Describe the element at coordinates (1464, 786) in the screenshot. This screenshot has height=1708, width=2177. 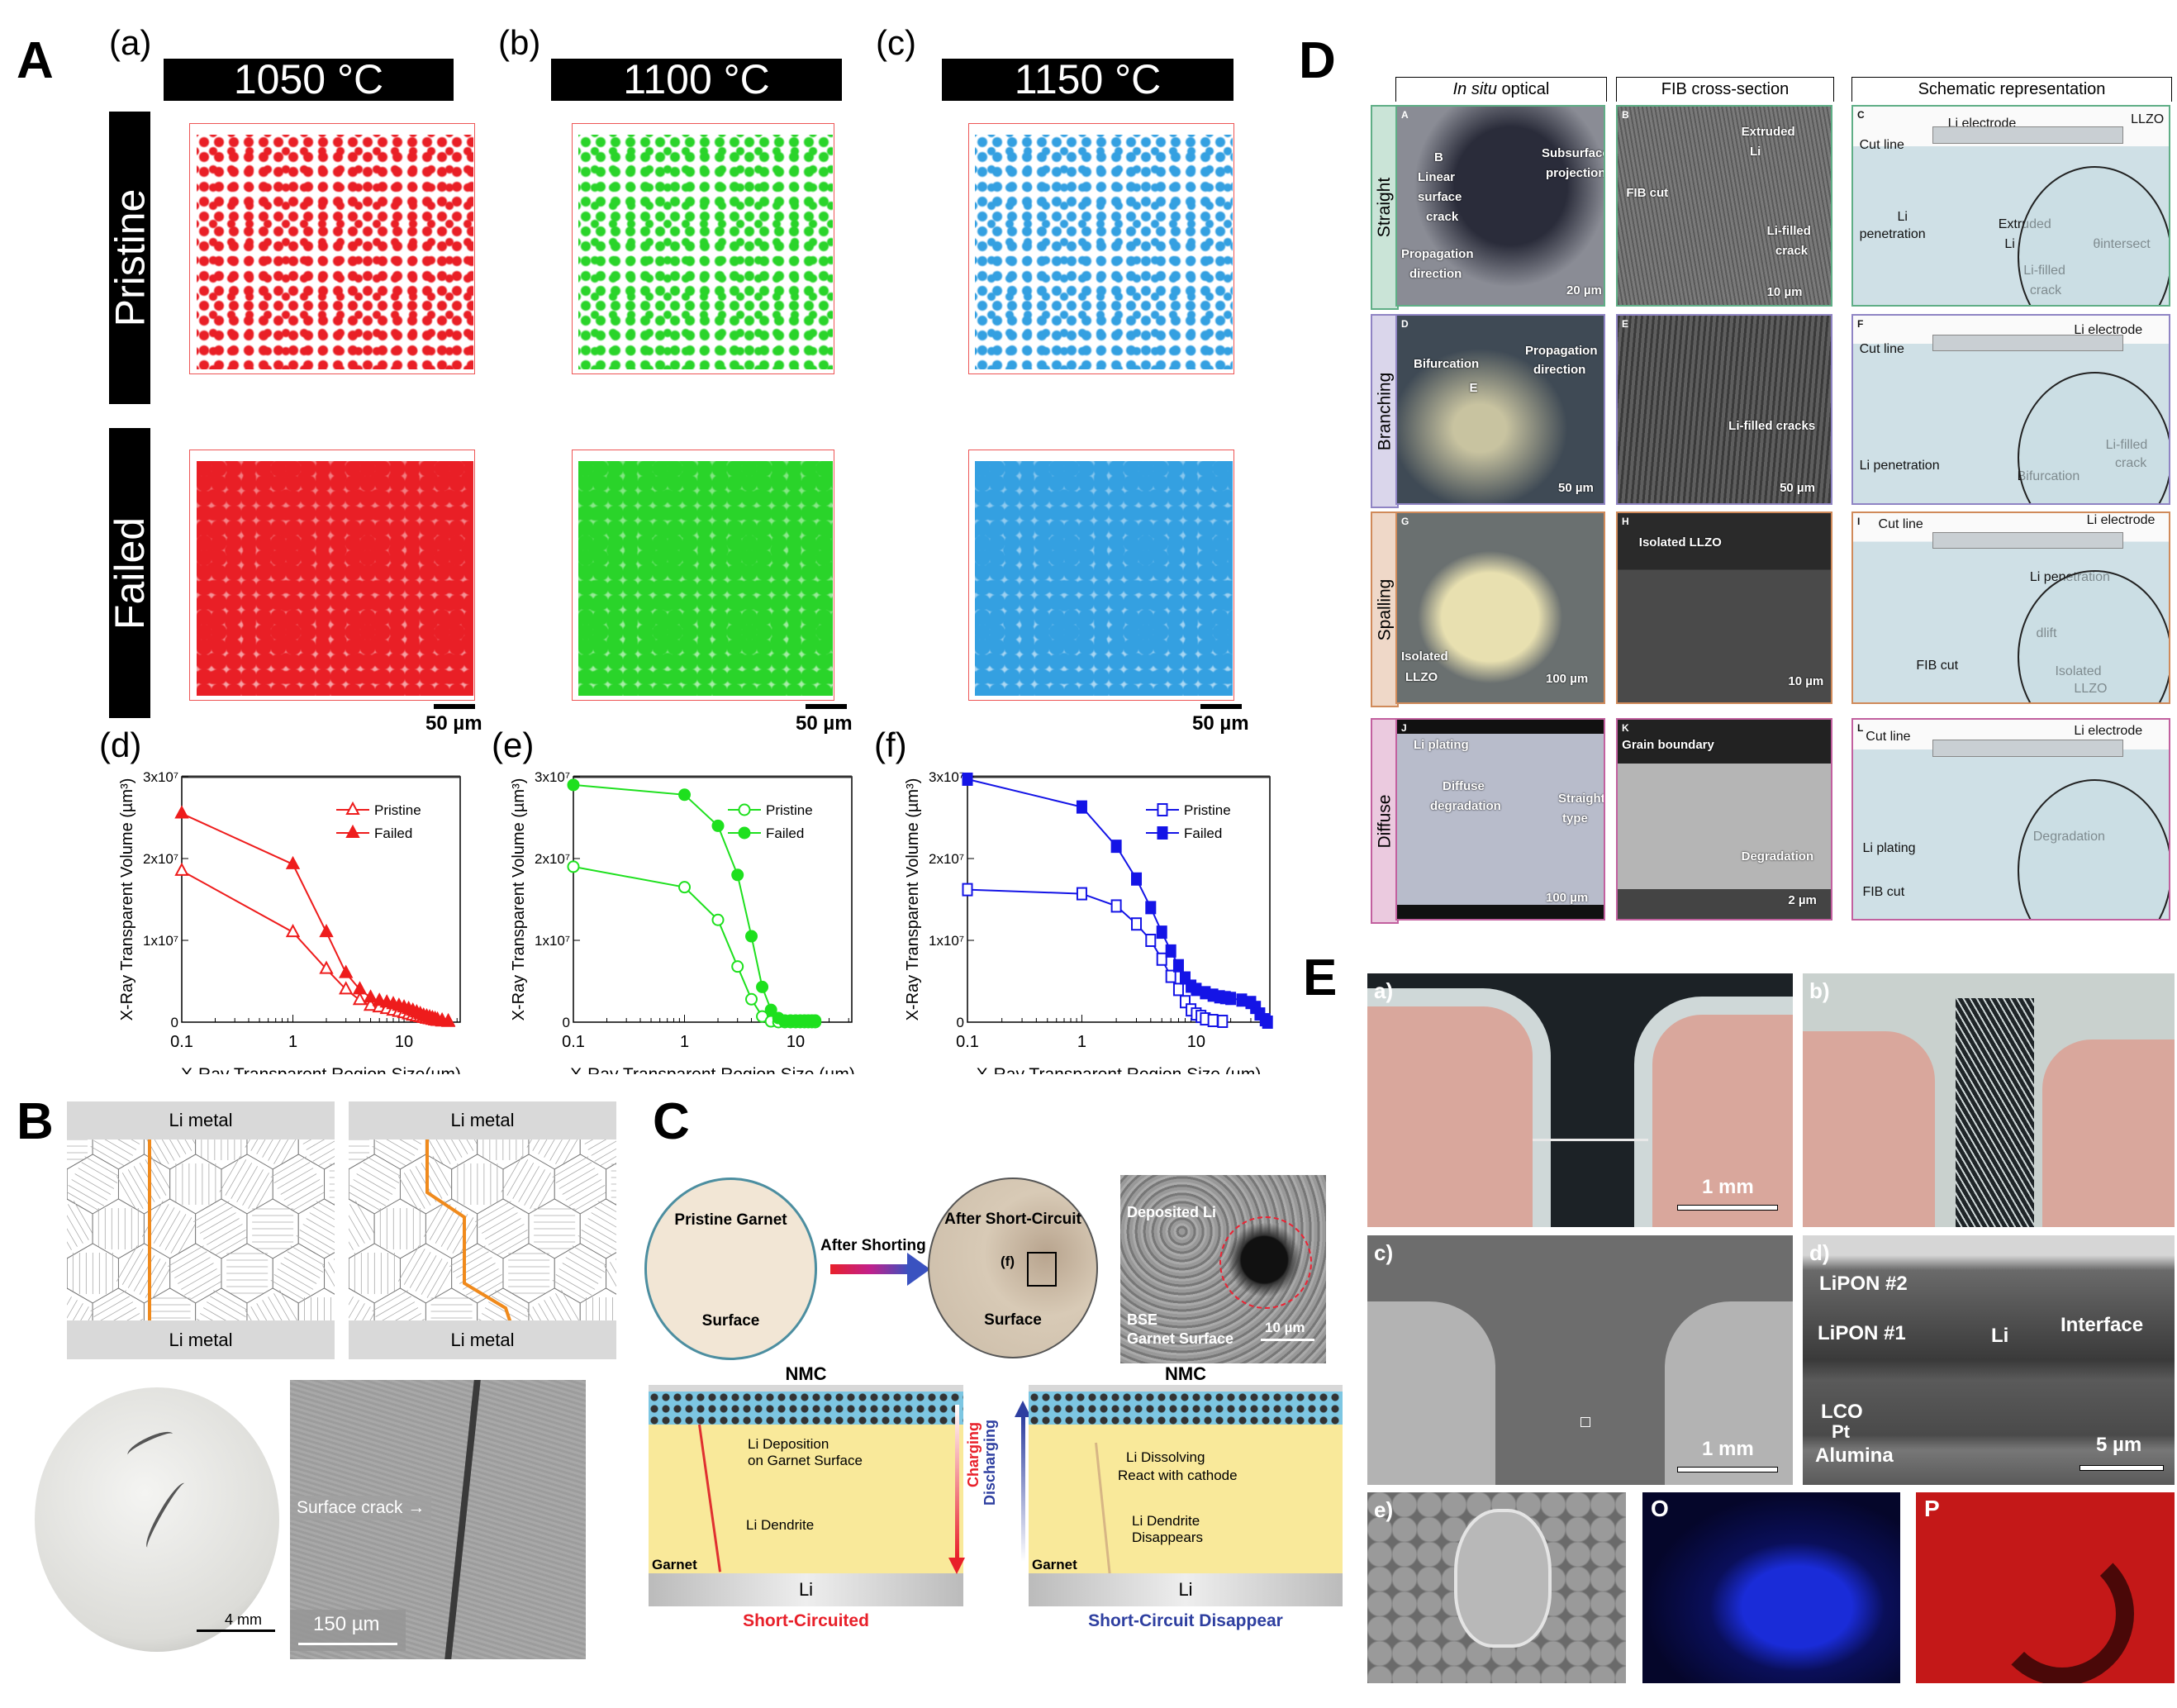
I see `annotation: Diffuse` at that location.